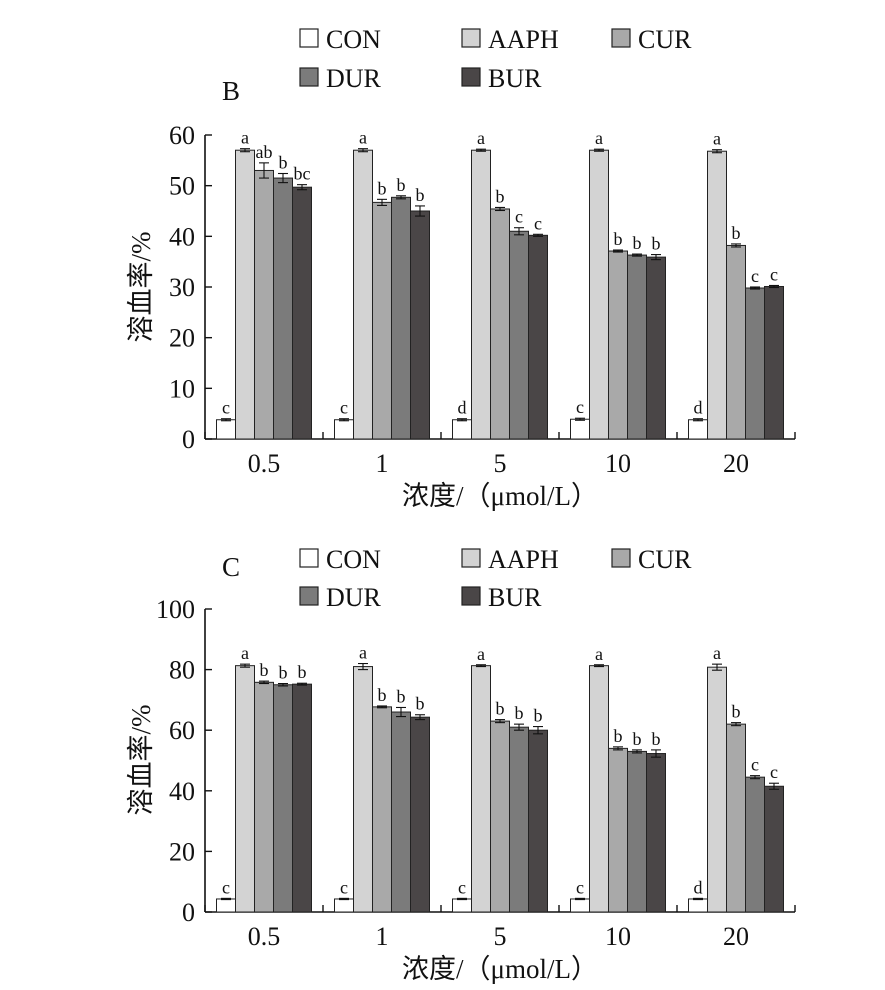 This screenshot has height=990, width=885. What do you see at coordinates (523, 559) in the screenshot?
I see `legend-label-aaph: AAPH` at bounding box center [523, 559].